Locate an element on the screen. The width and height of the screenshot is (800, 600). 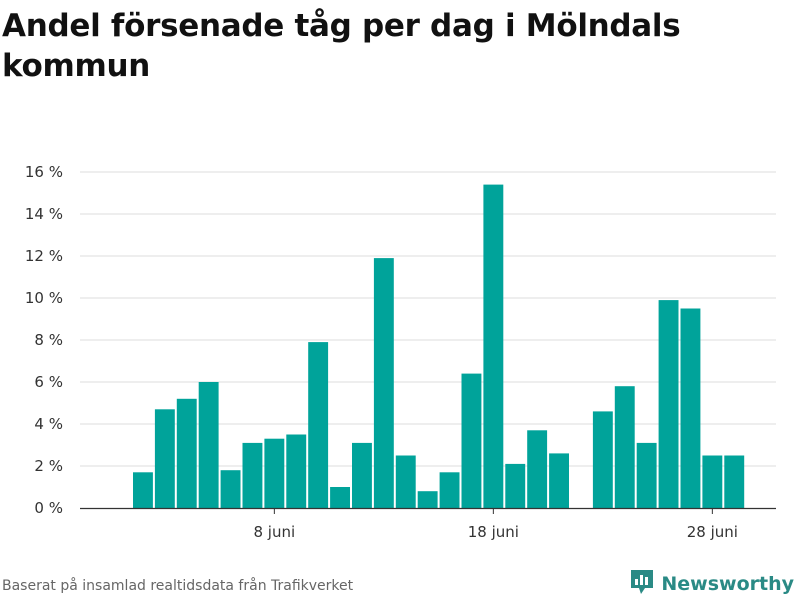
y-tick-label: 6 % is located at coordinates (48, 382).